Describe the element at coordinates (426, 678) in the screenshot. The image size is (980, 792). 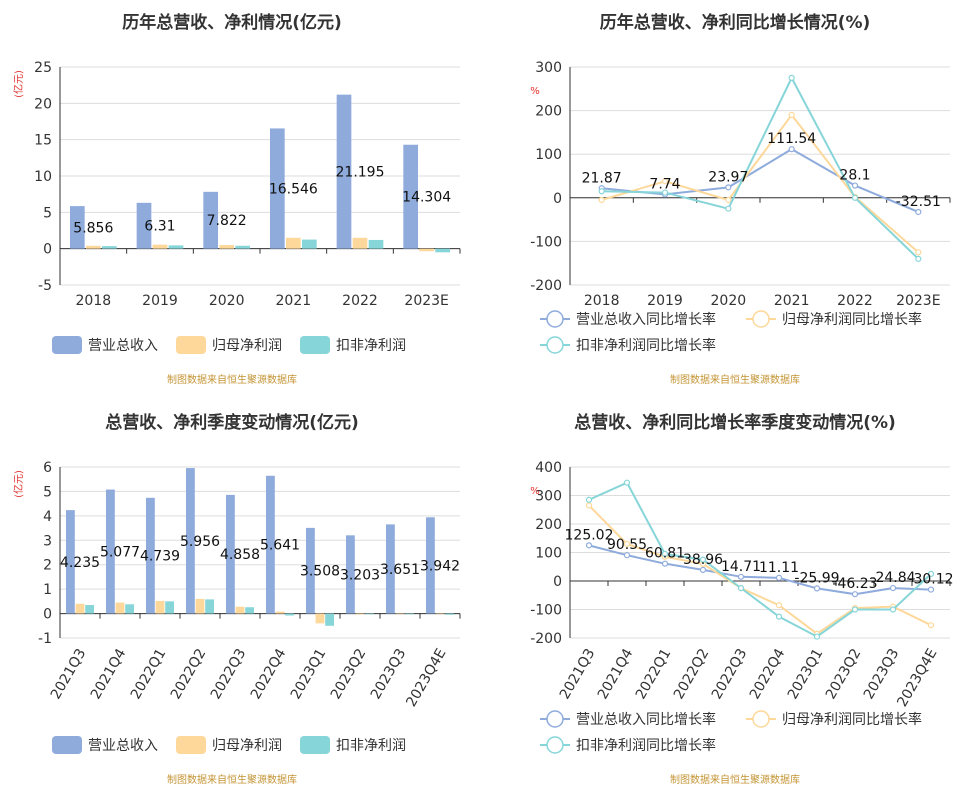
I see `x-tick-label: 2023Q4E` at that location.